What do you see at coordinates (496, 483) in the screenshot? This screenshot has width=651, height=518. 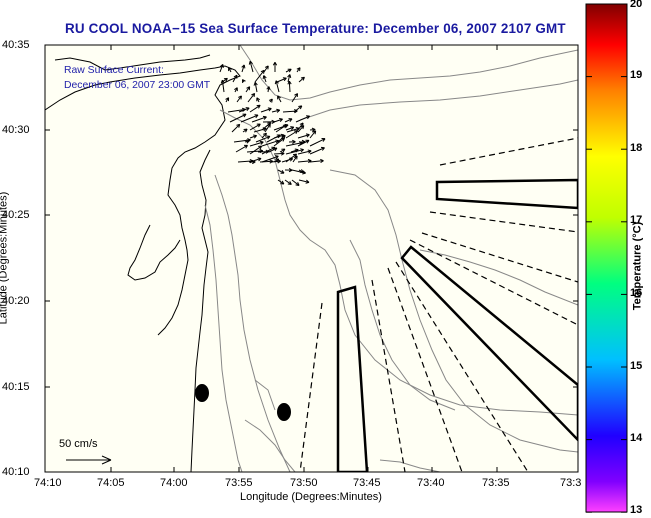 I see `x-tick-label: 73:35` at bounding box center [496, 483].